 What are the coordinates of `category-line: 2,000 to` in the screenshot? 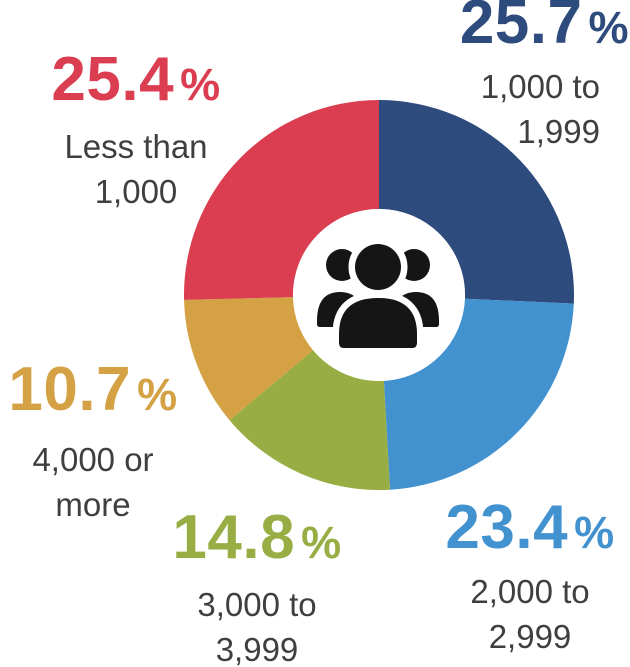 It's located at (530, 591).